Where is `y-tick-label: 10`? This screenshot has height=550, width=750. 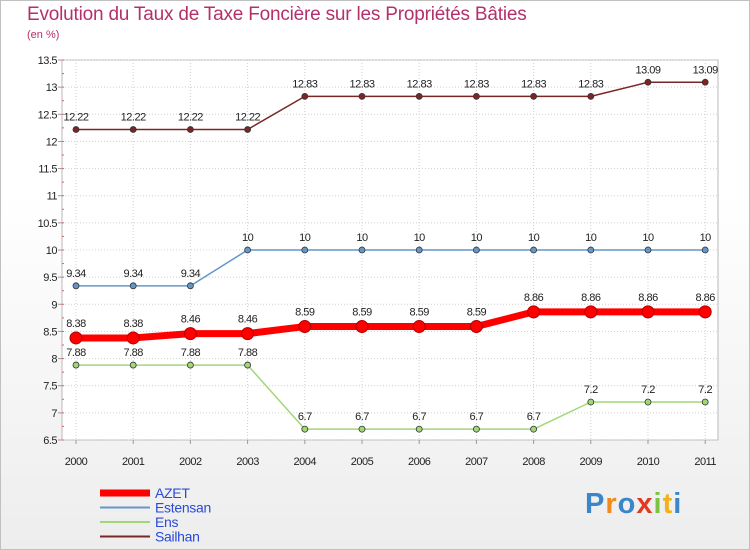 y-tick-label: 10 is located at coordinates (52, 251).